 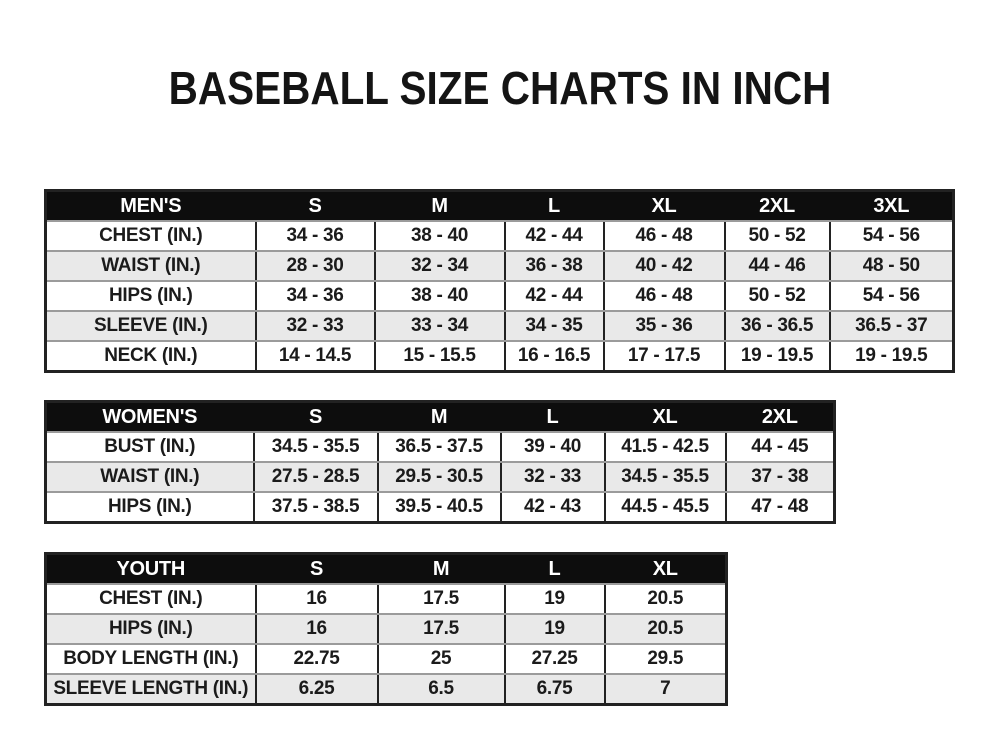 What do you see at coordinates (780, 447) in the screenshot?
I see `size-value-cell: 44 - 45` at bounding box center [780, 447].